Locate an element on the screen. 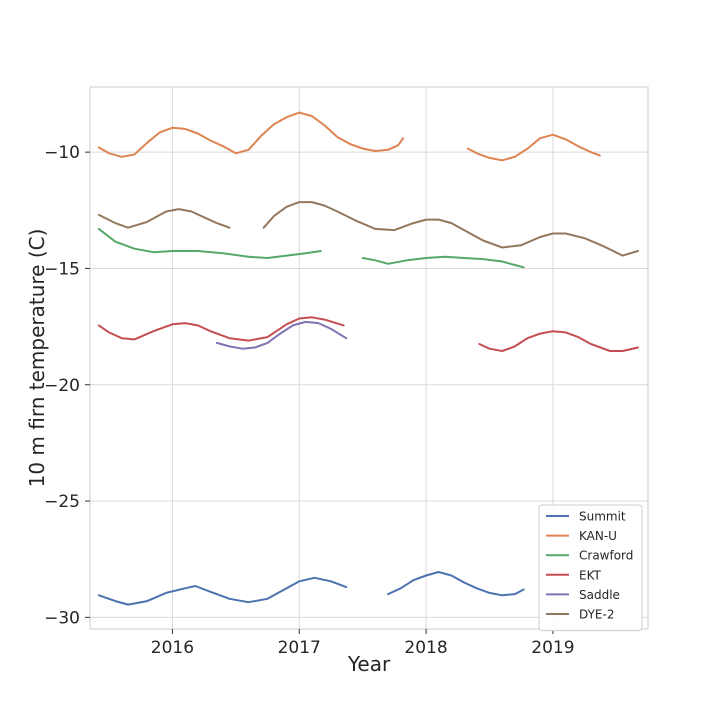 This screenshot has width=720, height=720. legend-label-dye-2: DYE-2 is located at coordinates (596, 615).